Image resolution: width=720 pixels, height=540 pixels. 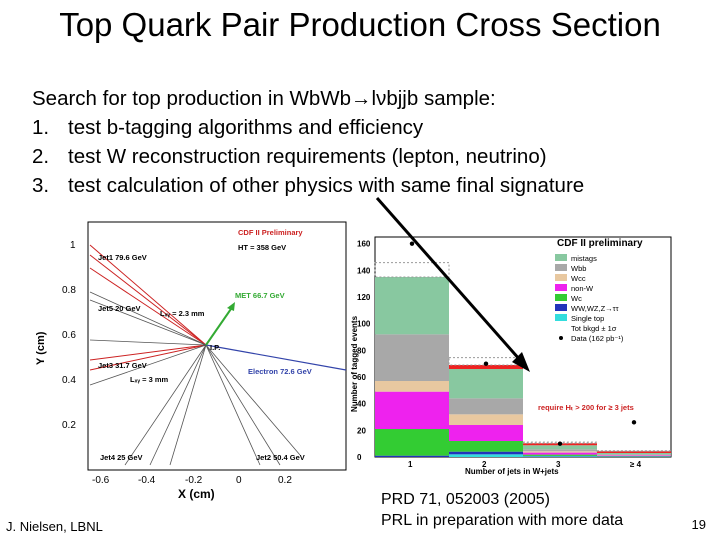 What do you see at coordinates (512, 471) in the screenshot?
I see `histogram-x-label: Number of jets in W+jets` at bounding box center [512, 471].